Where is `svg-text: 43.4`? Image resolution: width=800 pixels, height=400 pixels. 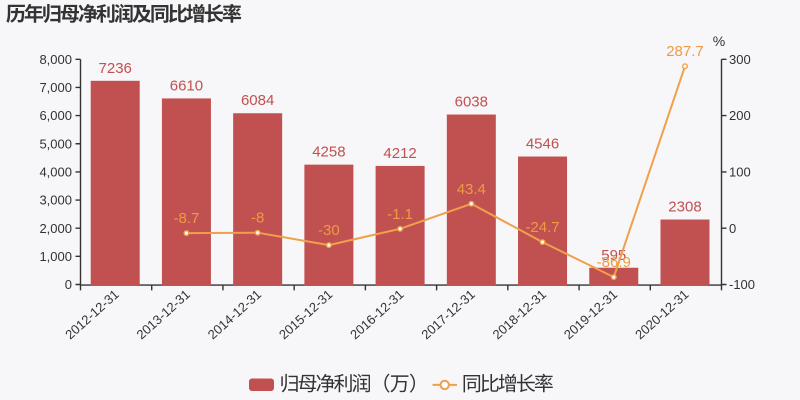
svg-text: 43.4 is located at coordinates (471, 189).